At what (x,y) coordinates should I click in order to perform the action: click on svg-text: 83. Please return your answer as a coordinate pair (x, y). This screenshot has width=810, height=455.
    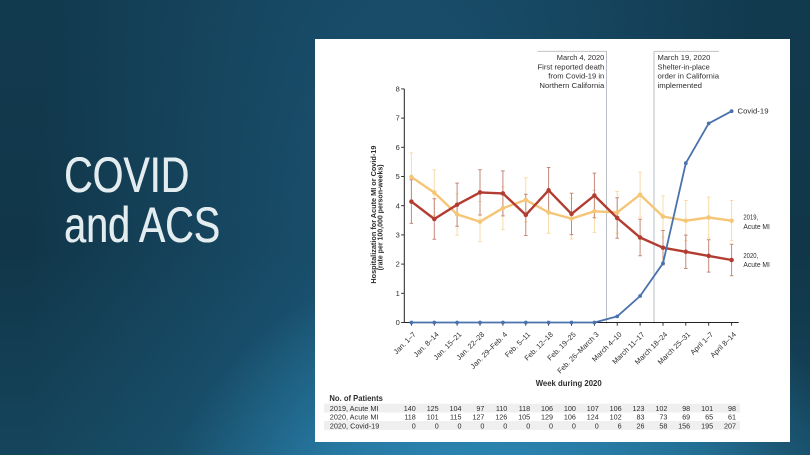
    Looking at the image, I should click on (641, 417).